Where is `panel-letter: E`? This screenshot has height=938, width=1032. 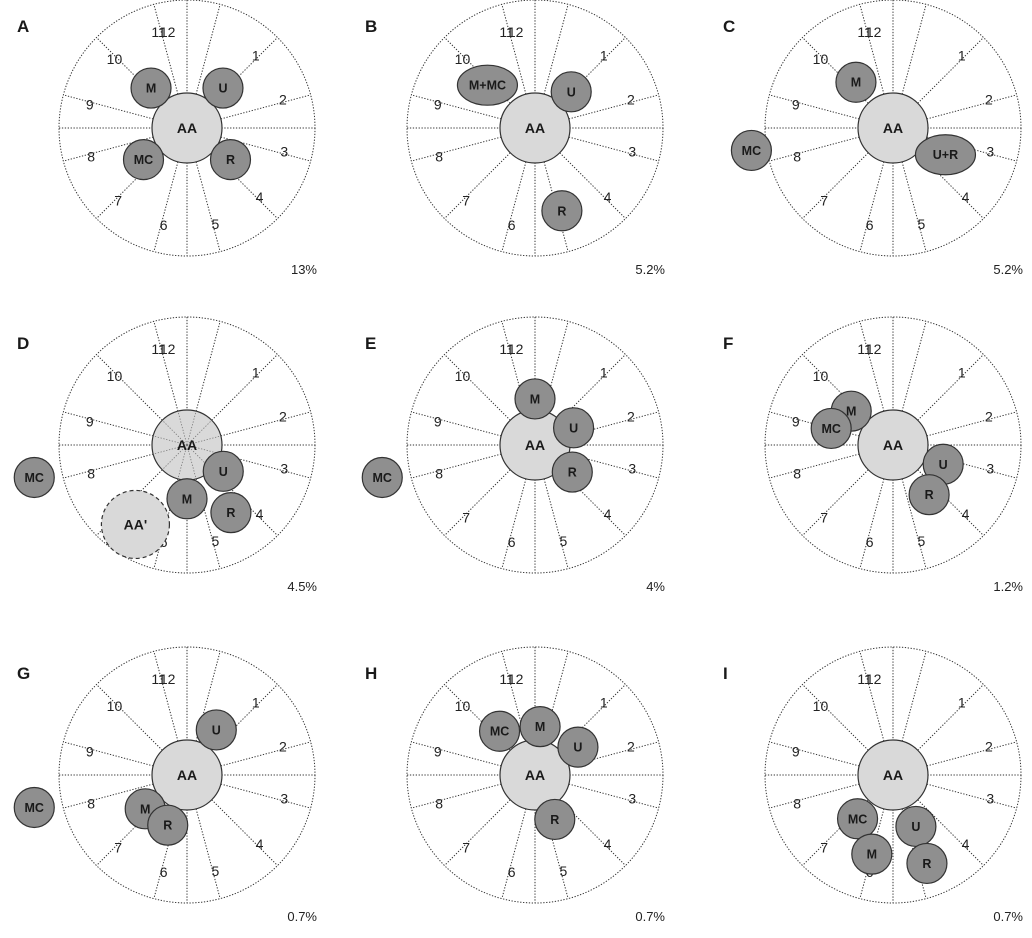 panel-letter: E is located at coordinates (370, 343).